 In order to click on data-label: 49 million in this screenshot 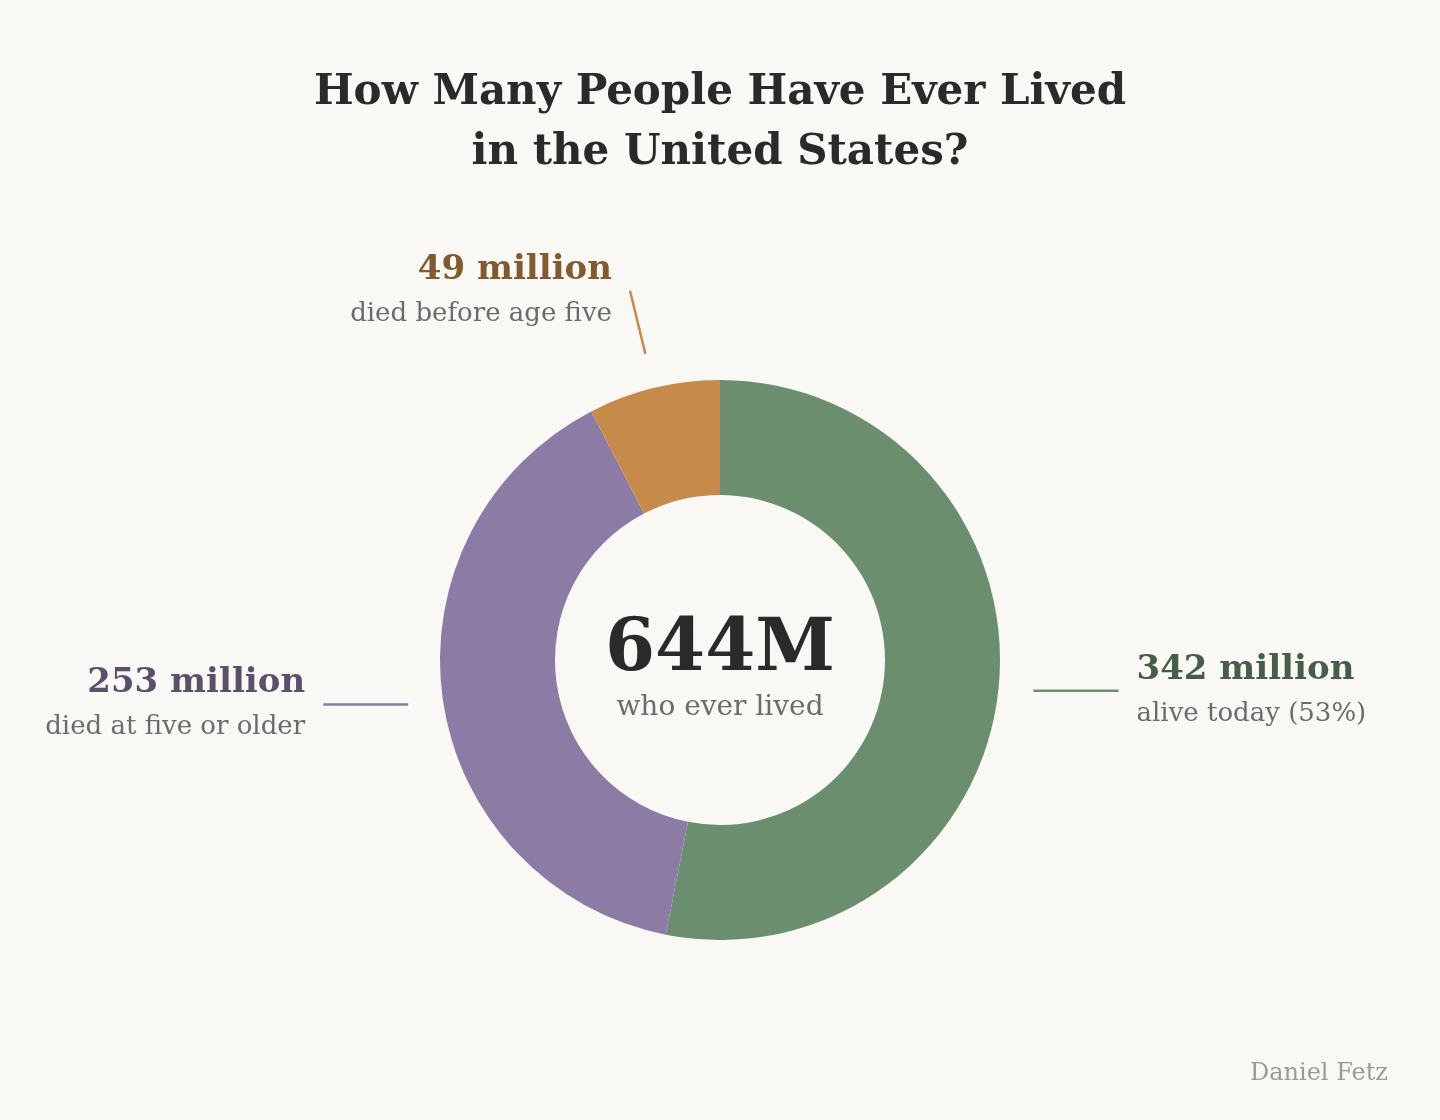, I will do `click(515, 266)`.